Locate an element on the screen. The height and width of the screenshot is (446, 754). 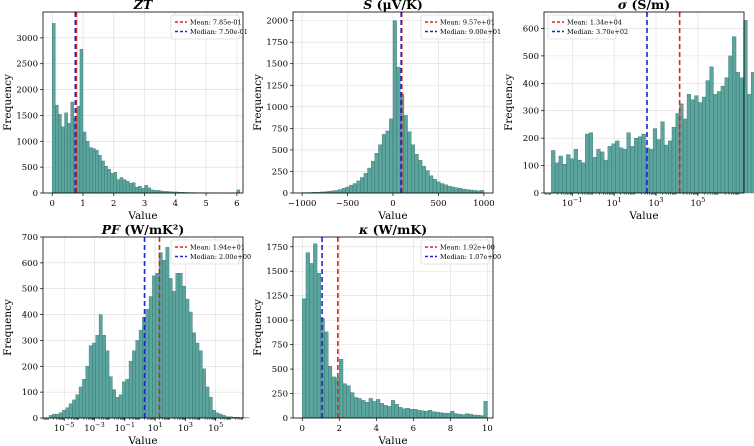
x-tick-label: 10³ is located at coordinates (656, 202).